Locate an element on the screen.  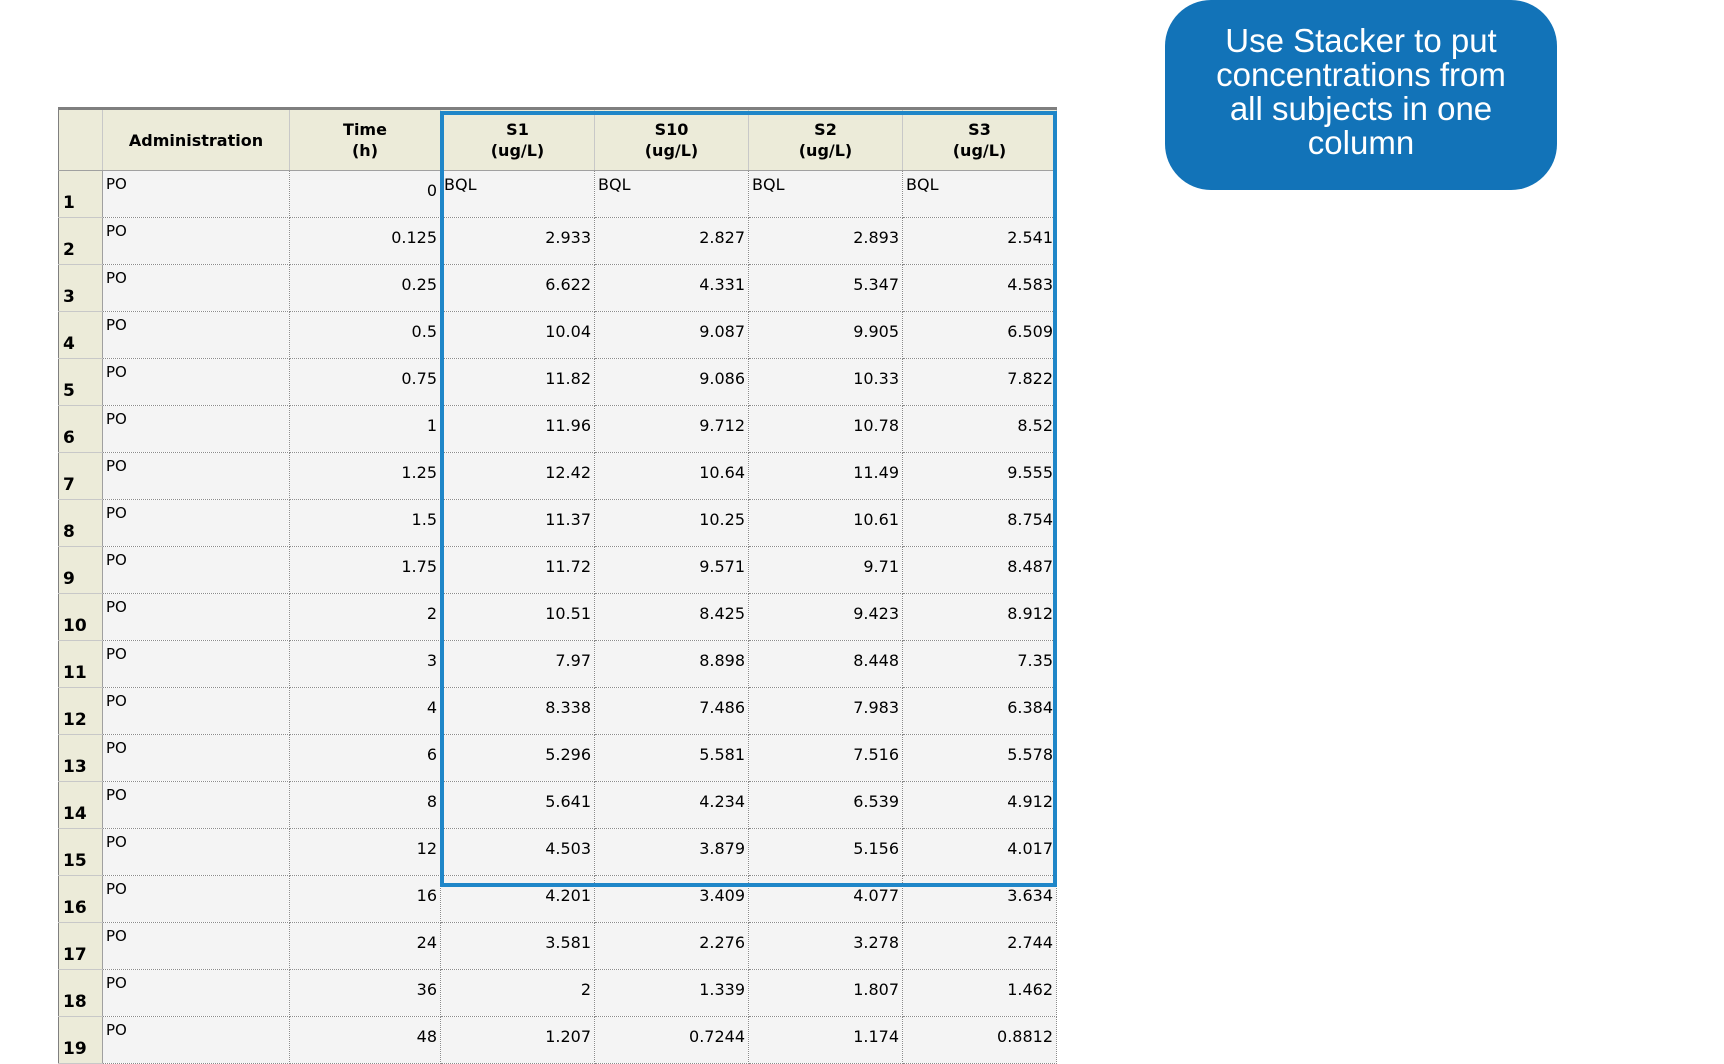
cell-s3: BQL is located at coordinates (979, 194).